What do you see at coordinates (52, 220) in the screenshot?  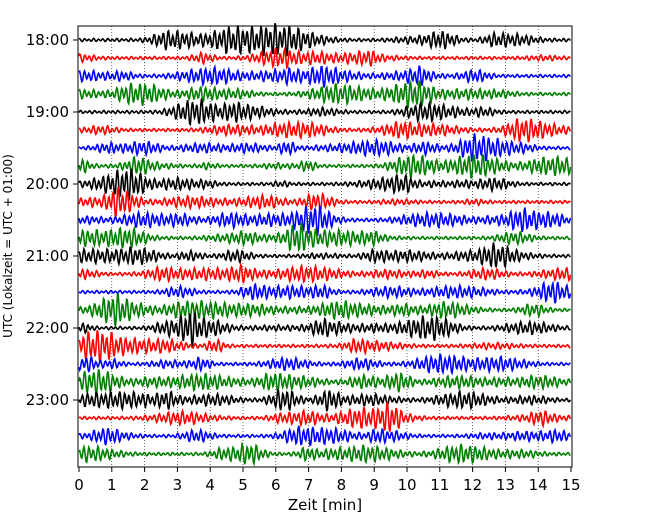 I see `y-axis: 18:00 19:00 20:00 21:00 22:00 23:00` at bounding box center [52, 220].